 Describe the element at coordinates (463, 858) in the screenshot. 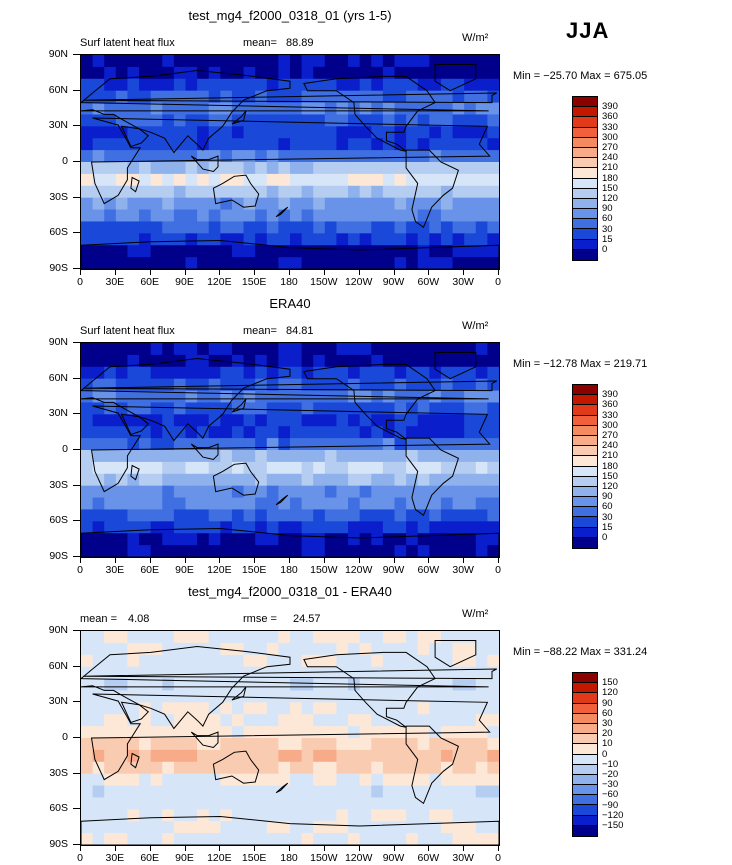

I see `lon-tick-label: 30W` at that location.